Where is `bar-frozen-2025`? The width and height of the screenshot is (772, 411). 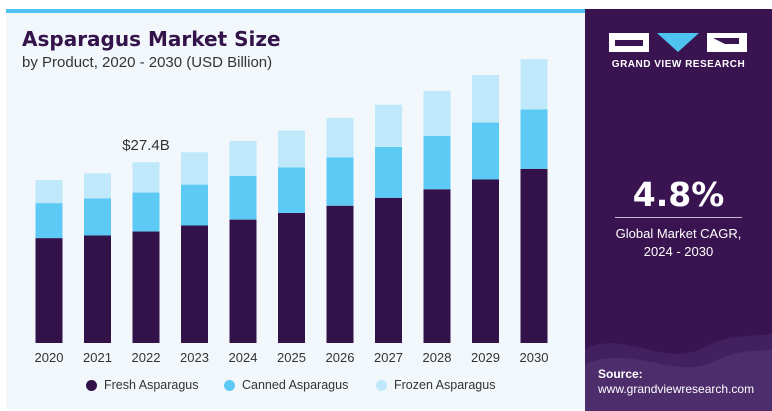 bar-frozen-2025 is located at coordinates (291, 149).